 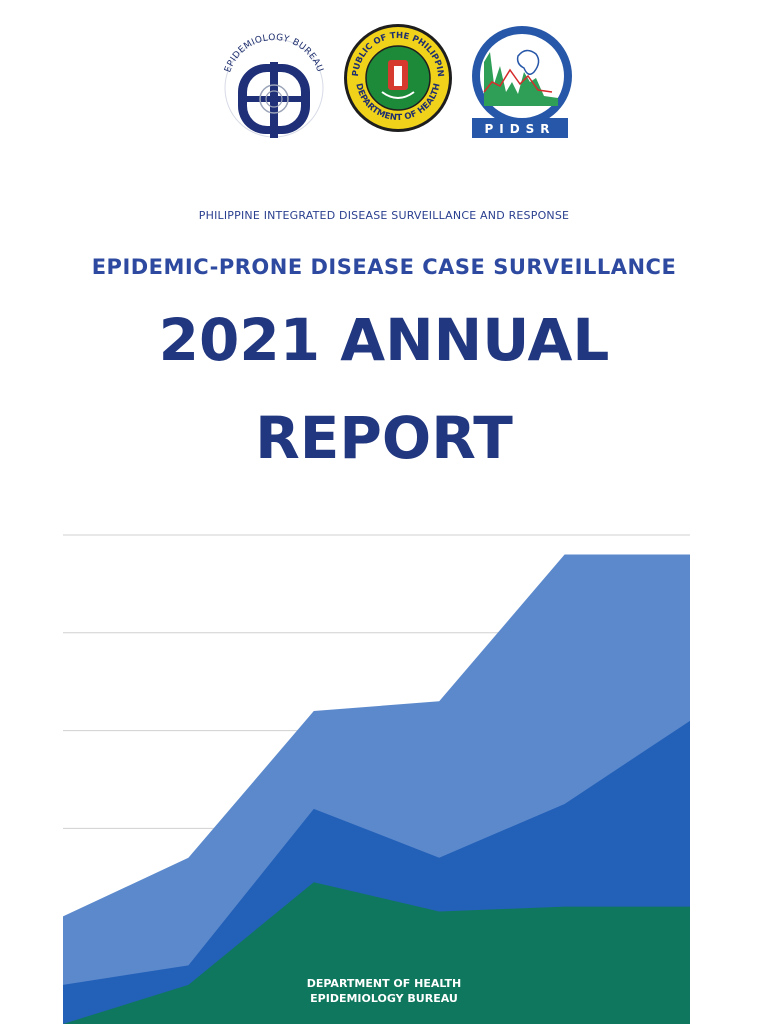 I want to click on epidemiology-bureau-logo: EPIDEMIOLOGY BUREAU, so click(x=273, y=85).